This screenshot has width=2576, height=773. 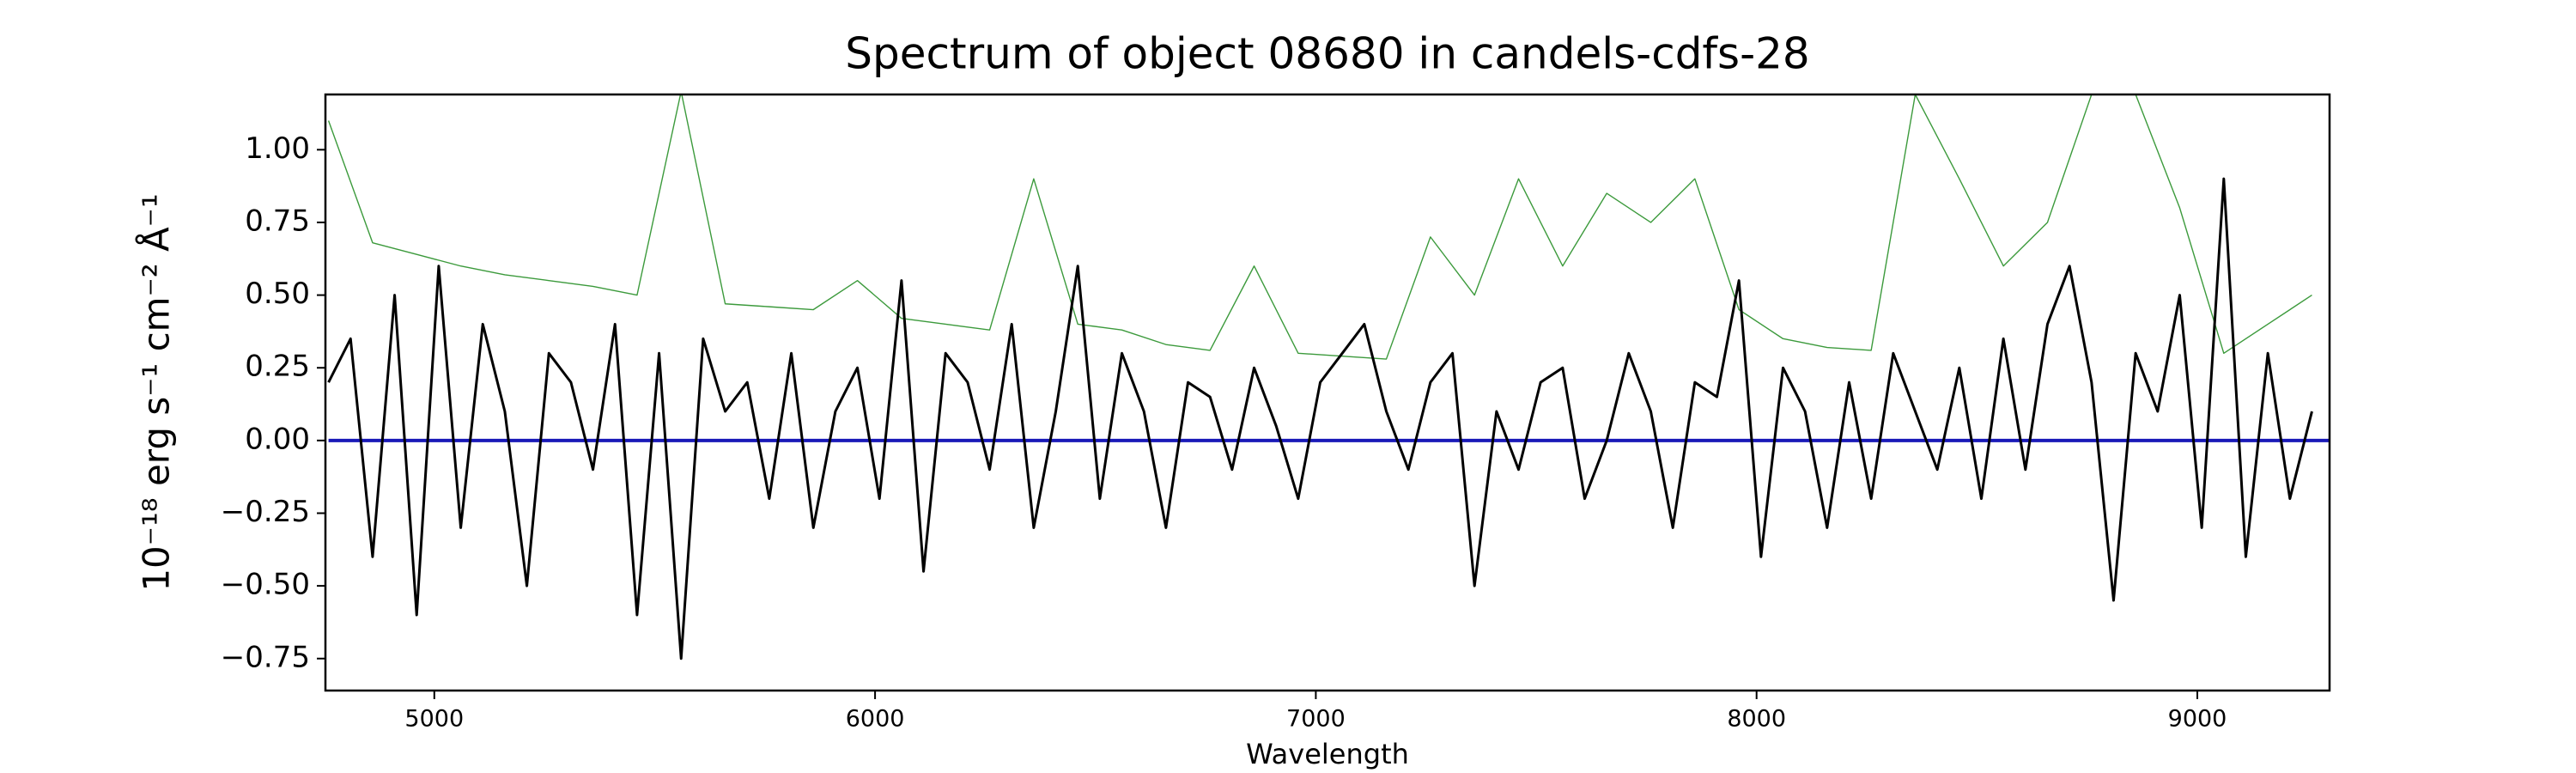 I want to click on y-tick-label: −0.75, so click(x=265, y=657).